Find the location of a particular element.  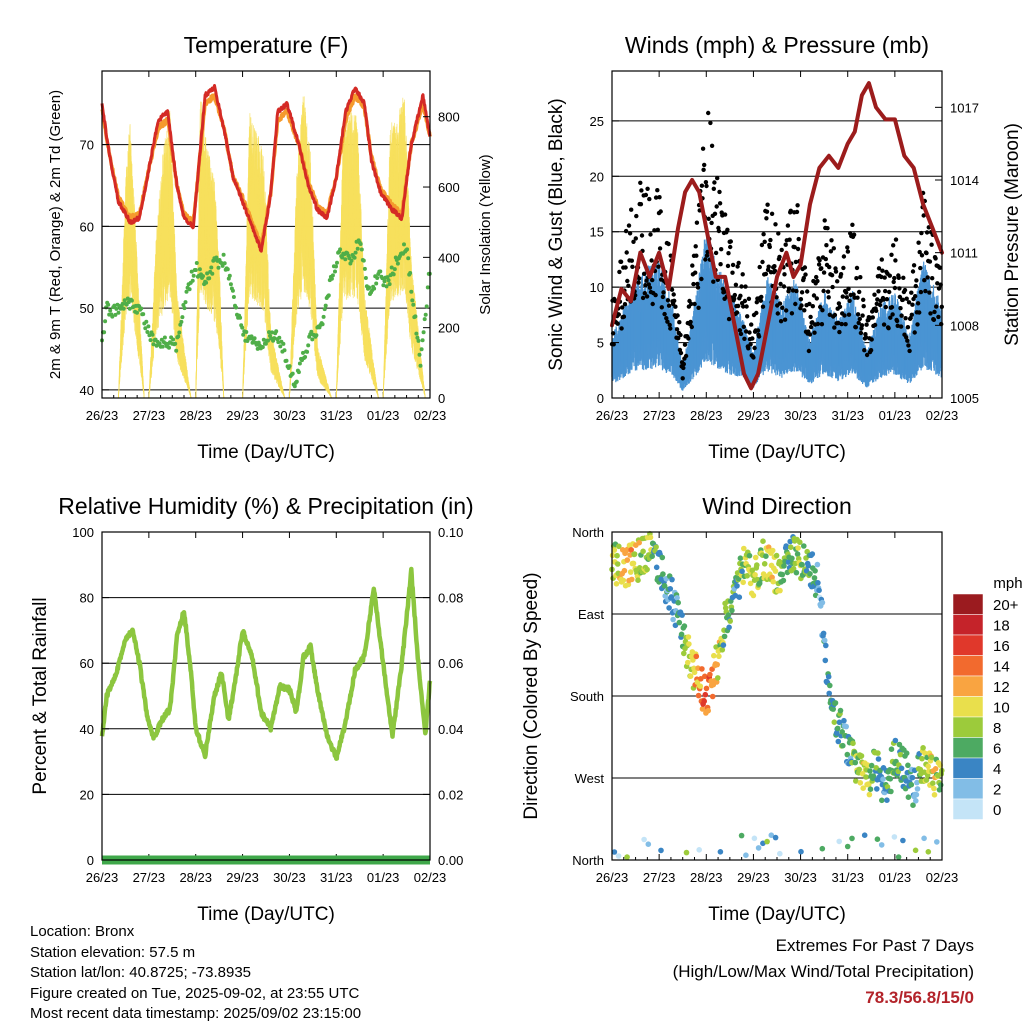

y2-axis-tick-label: 0.00 is located at coordinates (450, 860).